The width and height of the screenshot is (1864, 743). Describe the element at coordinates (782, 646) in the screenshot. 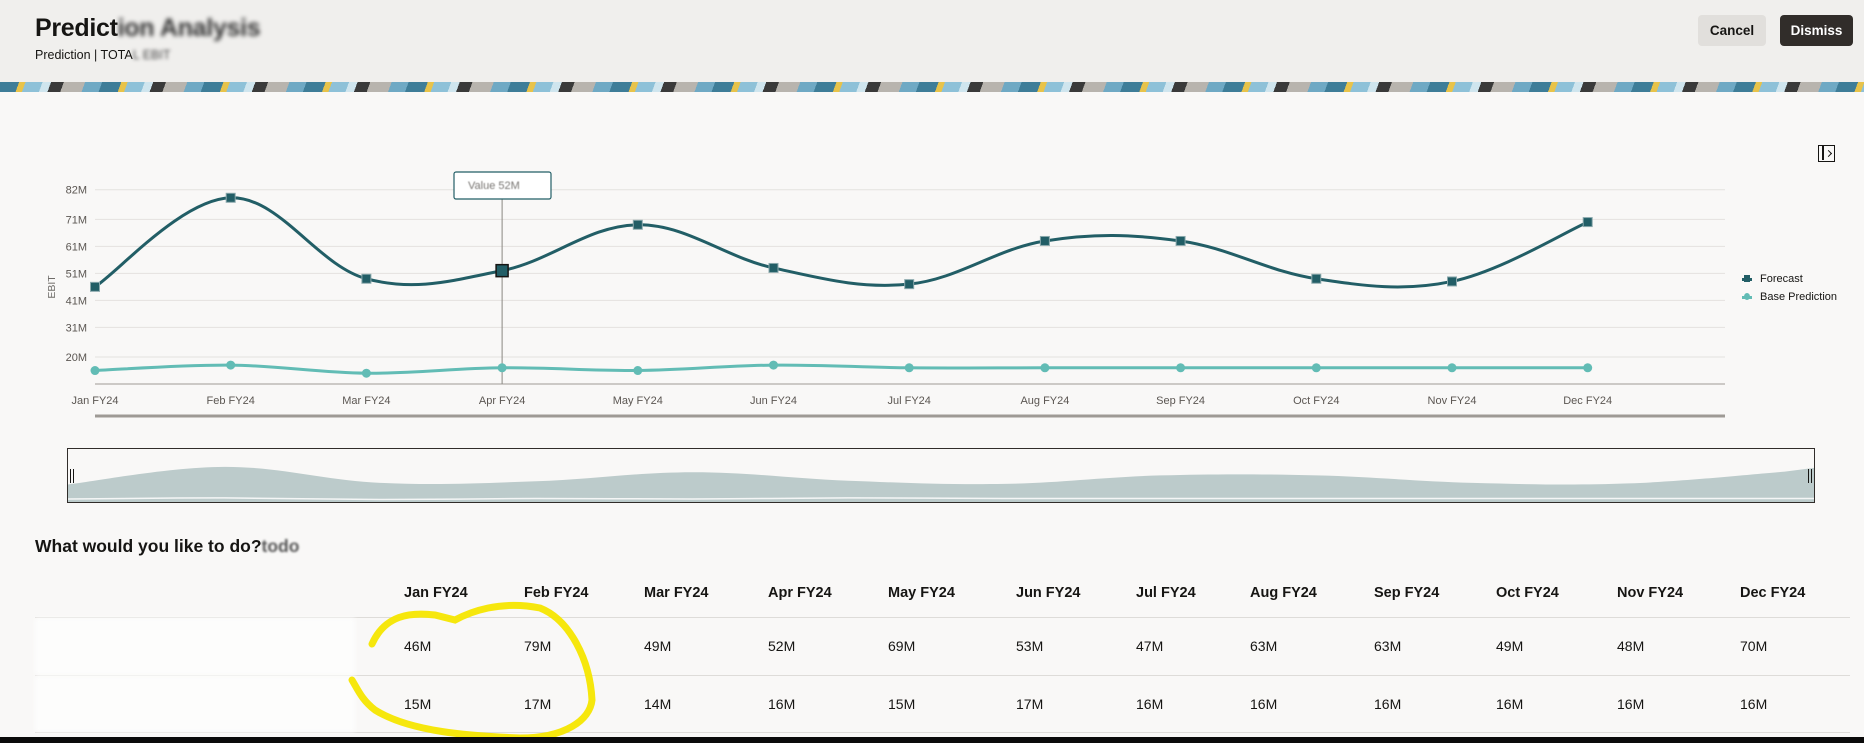

I see `table-cell: 52M` at that location.